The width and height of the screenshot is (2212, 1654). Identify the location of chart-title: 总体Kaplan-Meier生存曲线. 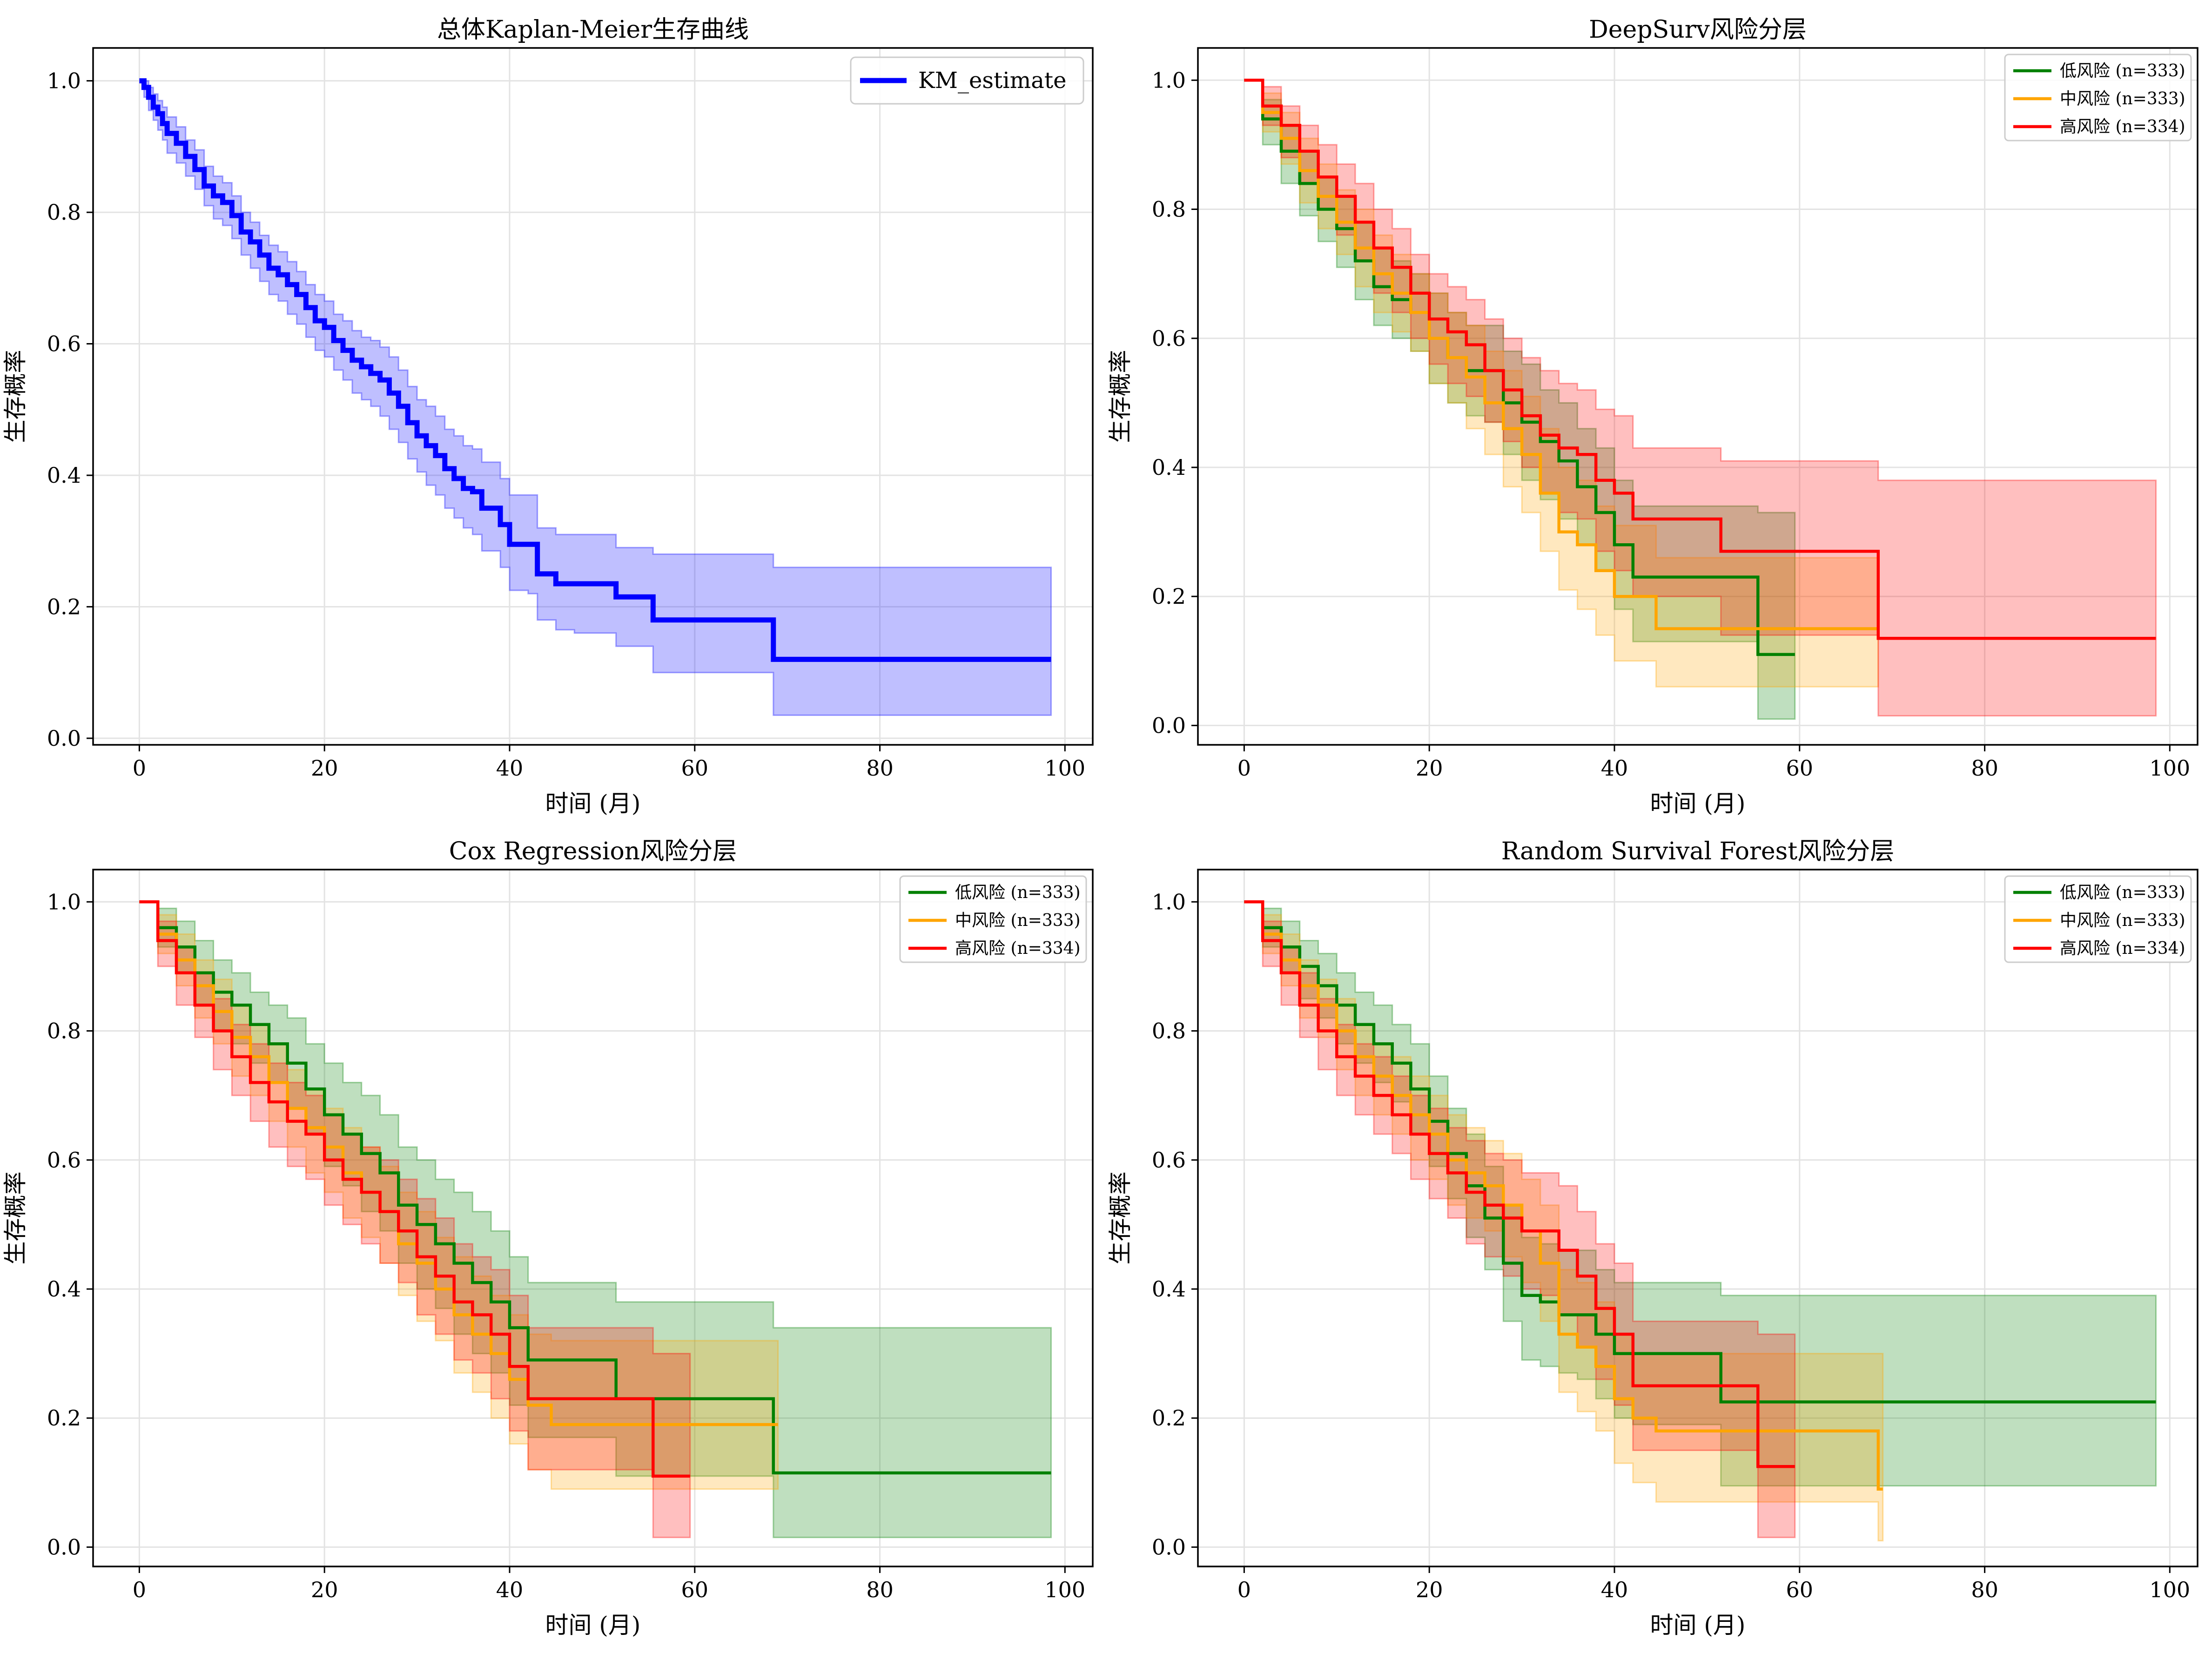
(593, 30).